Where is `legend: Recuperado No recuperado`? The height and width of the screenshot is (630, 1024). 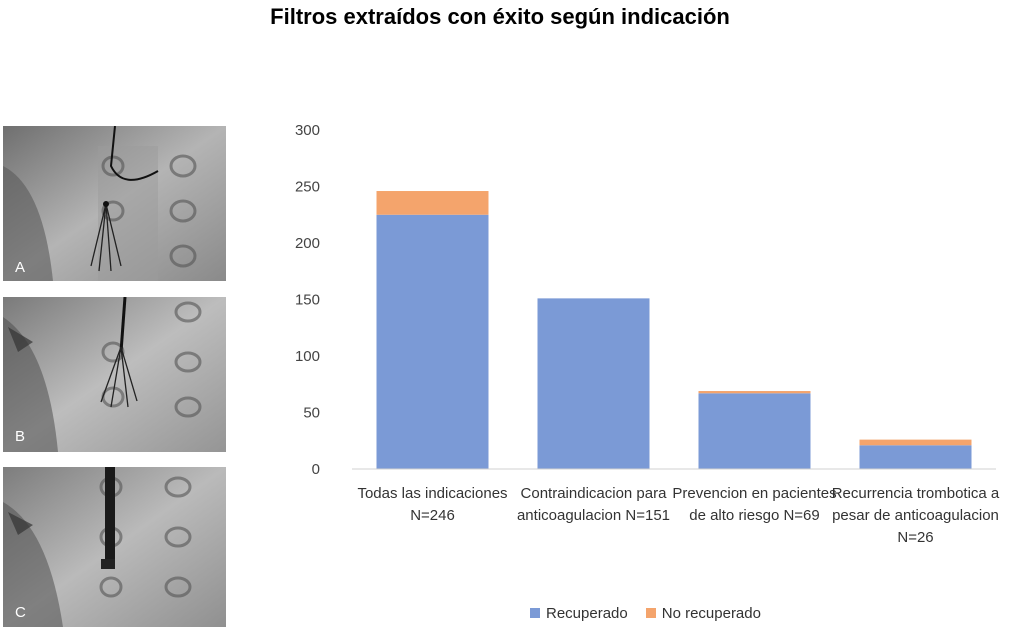
legend: Recuperado No recuperado is located at coordinates (654, 613).